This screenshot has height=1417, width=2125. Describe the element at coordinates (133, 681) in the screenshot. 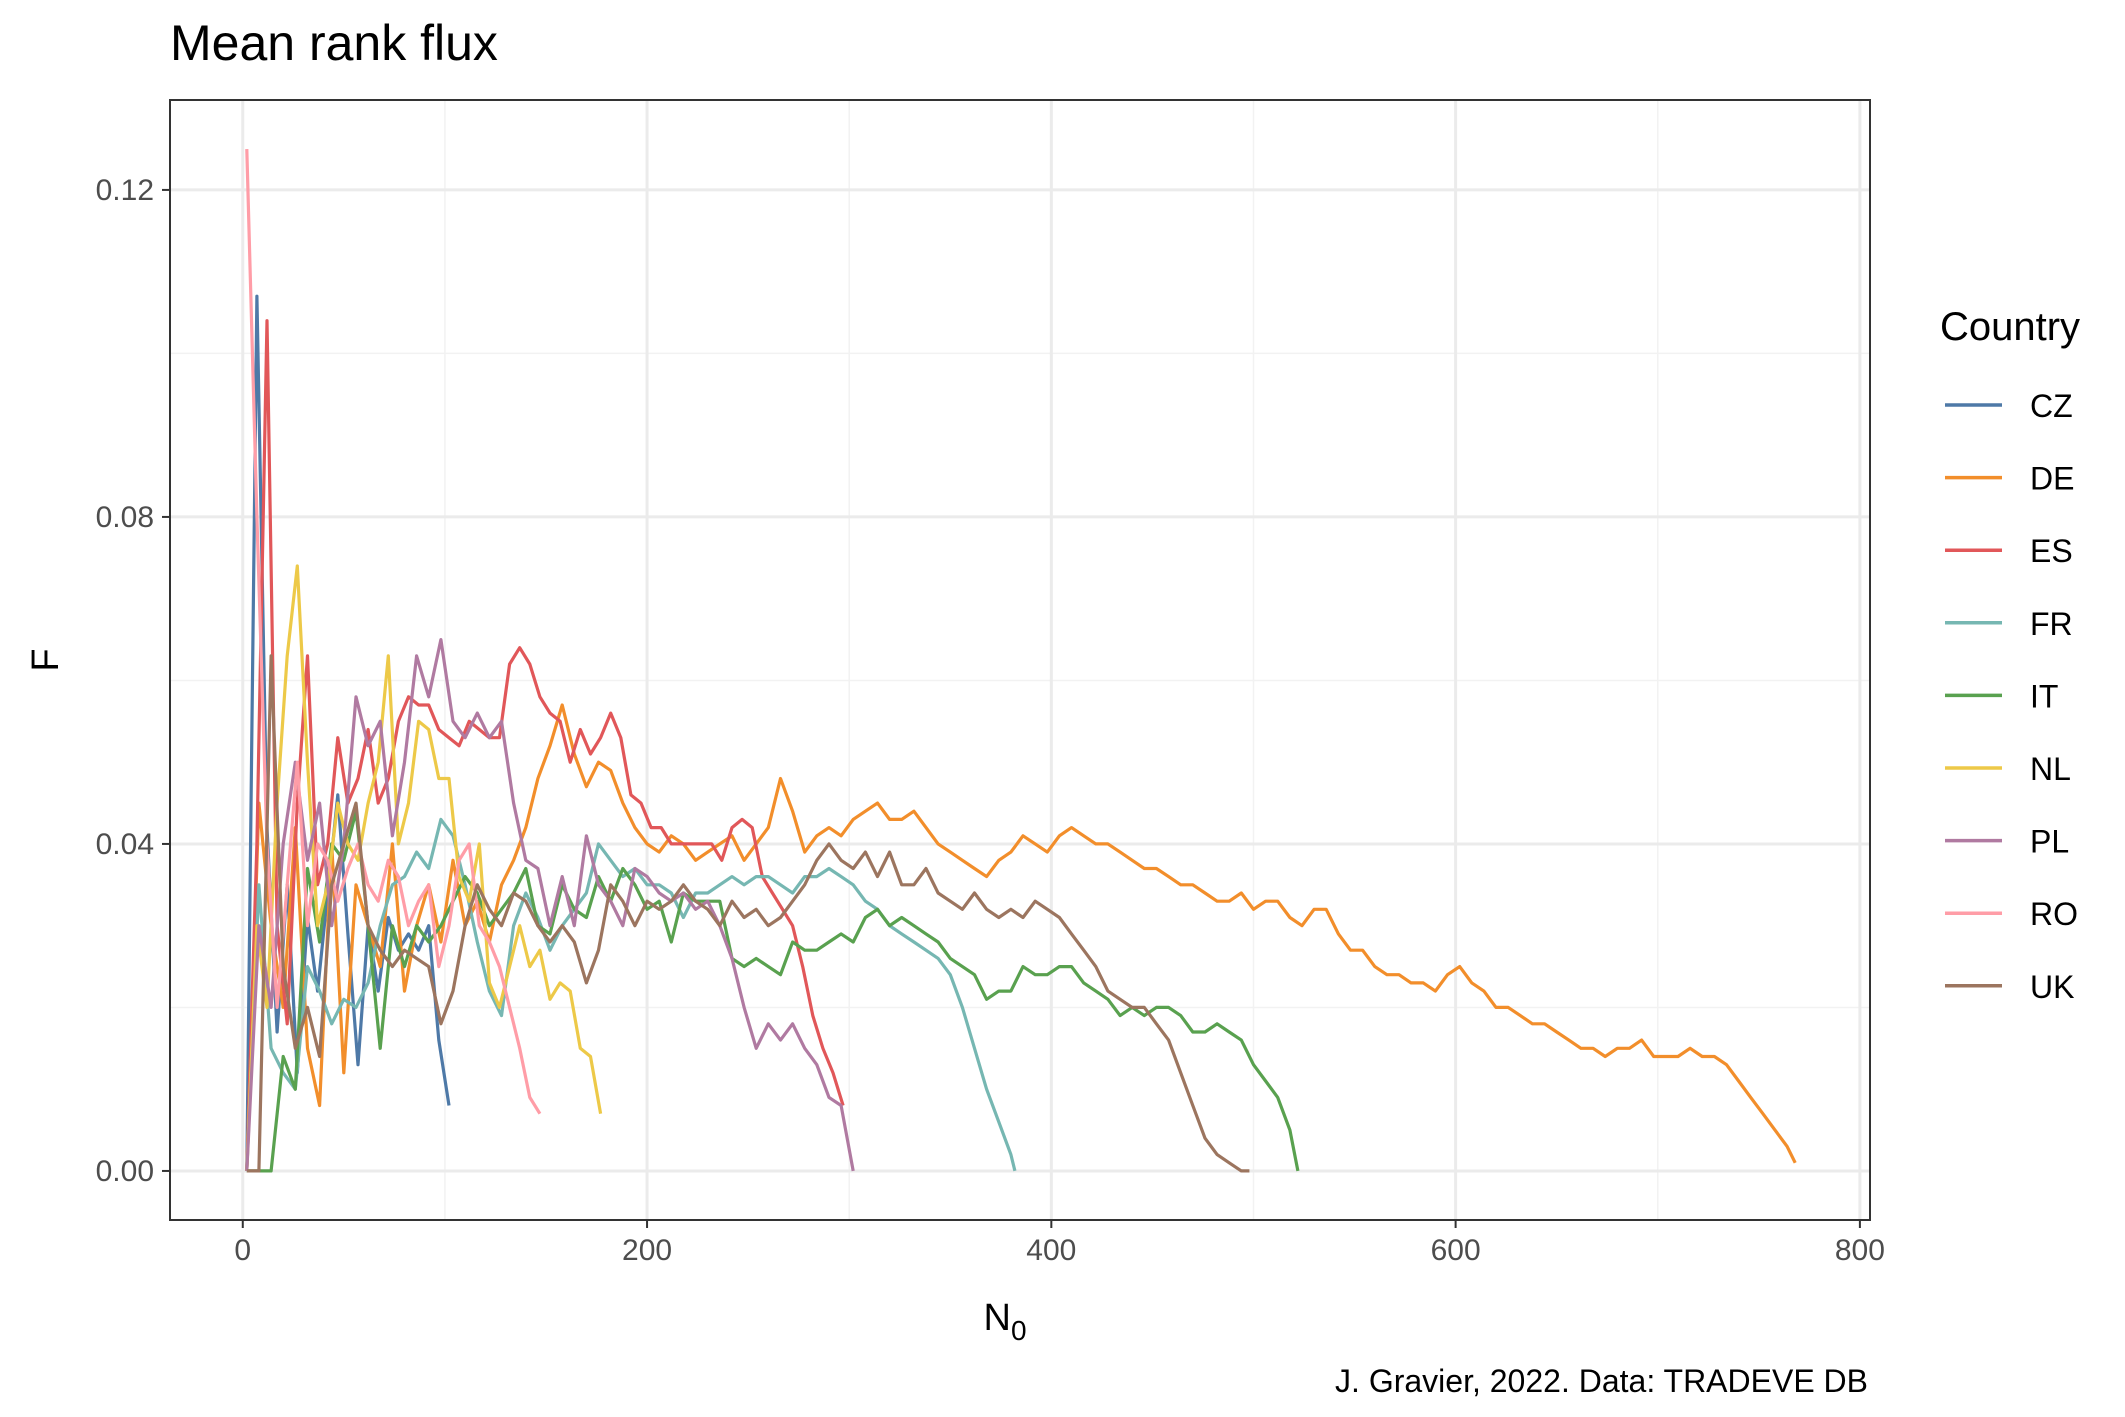

I see `y-axis: 0.00 0.04 0.08 0.12` at that location.